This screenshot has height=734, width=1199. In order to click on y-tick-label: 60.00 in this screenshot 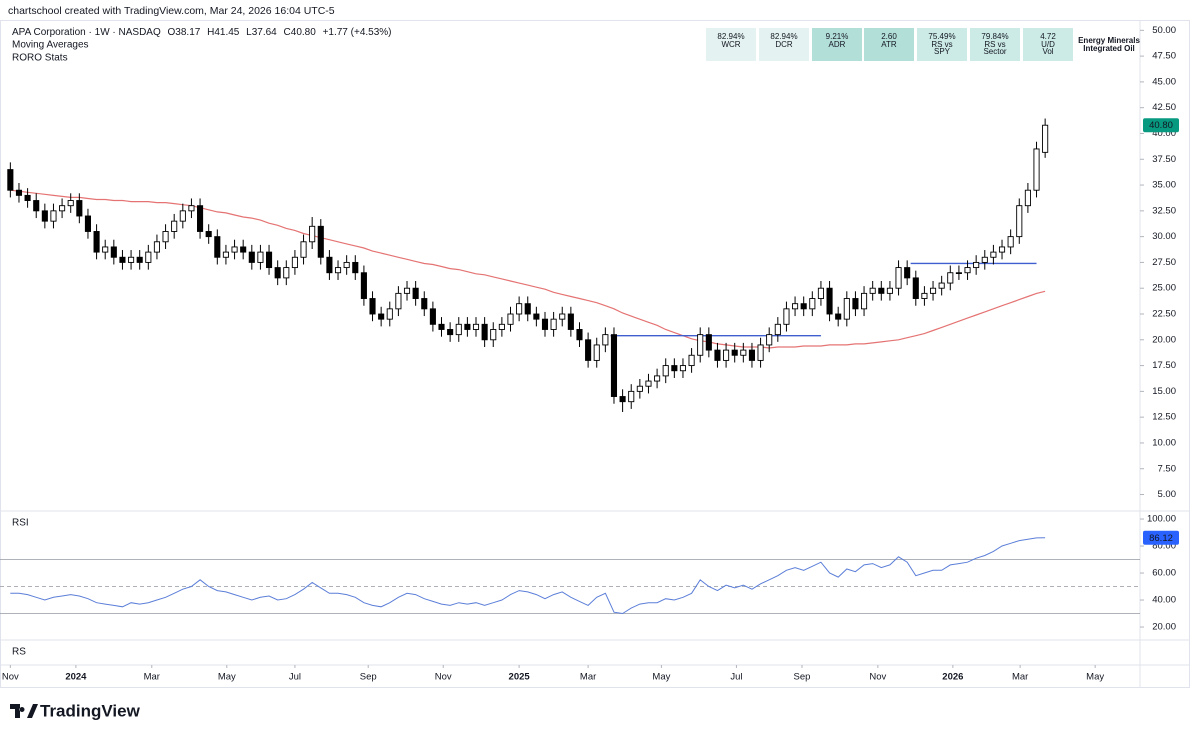, I will do `click(1164, 573)`.